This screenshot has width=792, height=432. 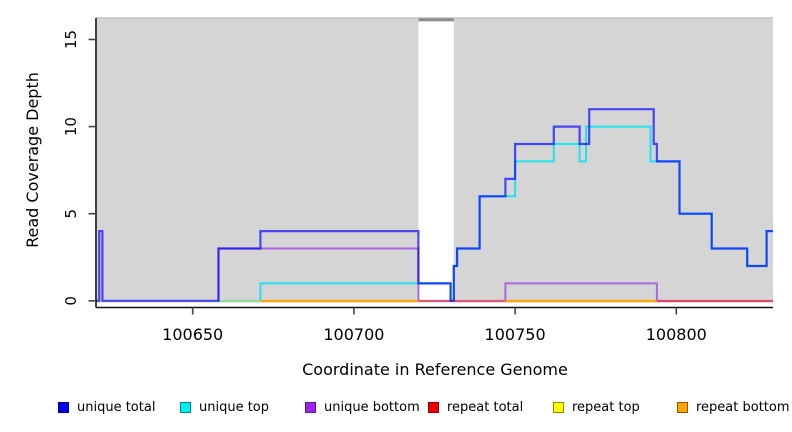 I want to click on x-axis-title: Coordinate in Reference Genome, so click(x=435, y=369).